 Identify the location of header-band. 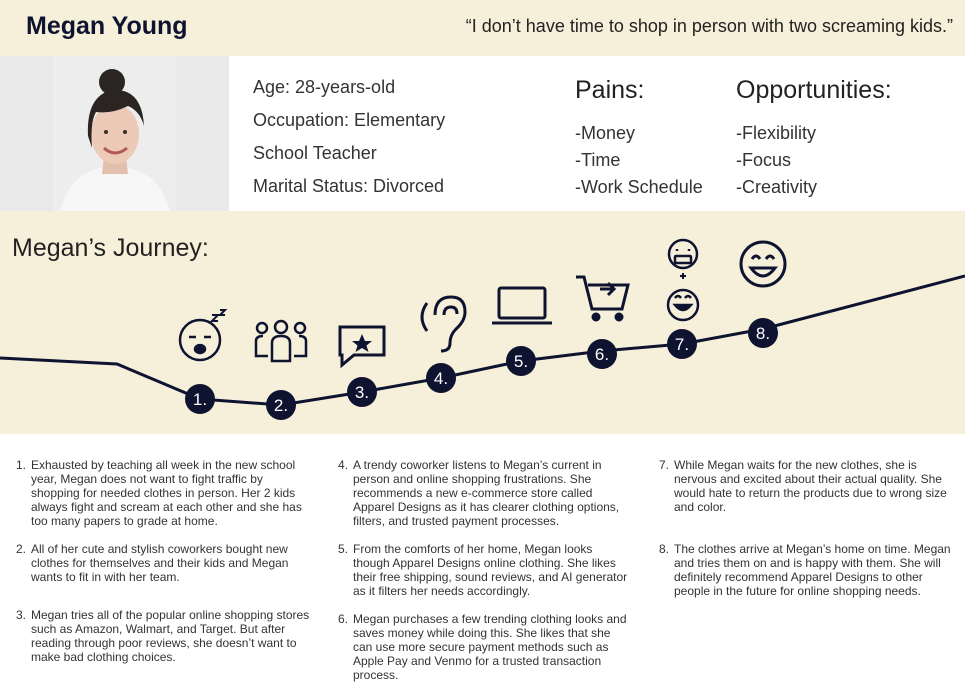
(482, 28).